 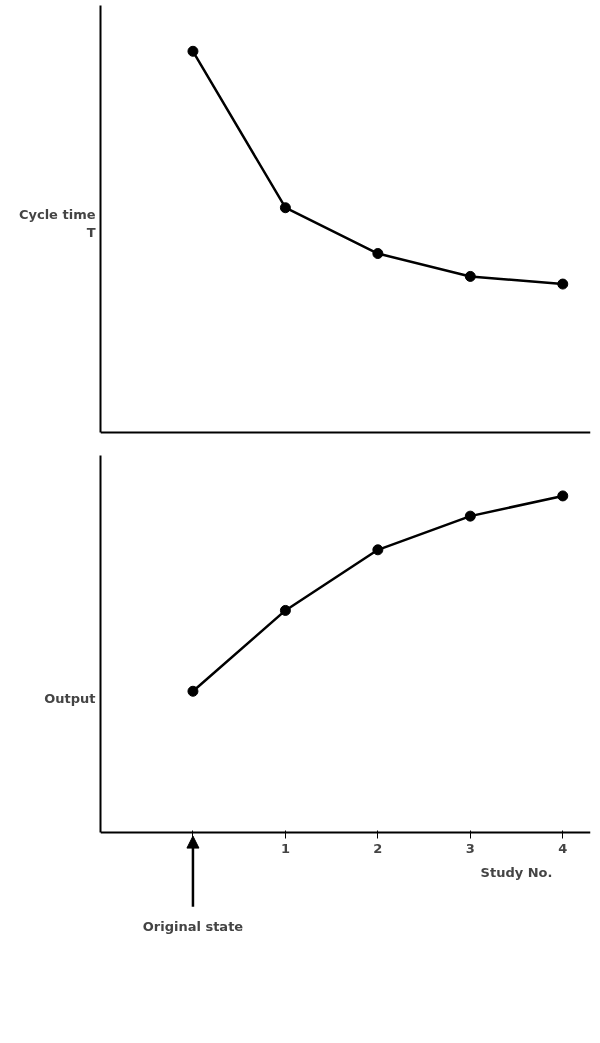 What do you see at coordinates (378, 848) in the screenshot?
I see `x-tick-label: 2` at bounding box center [378, 848].